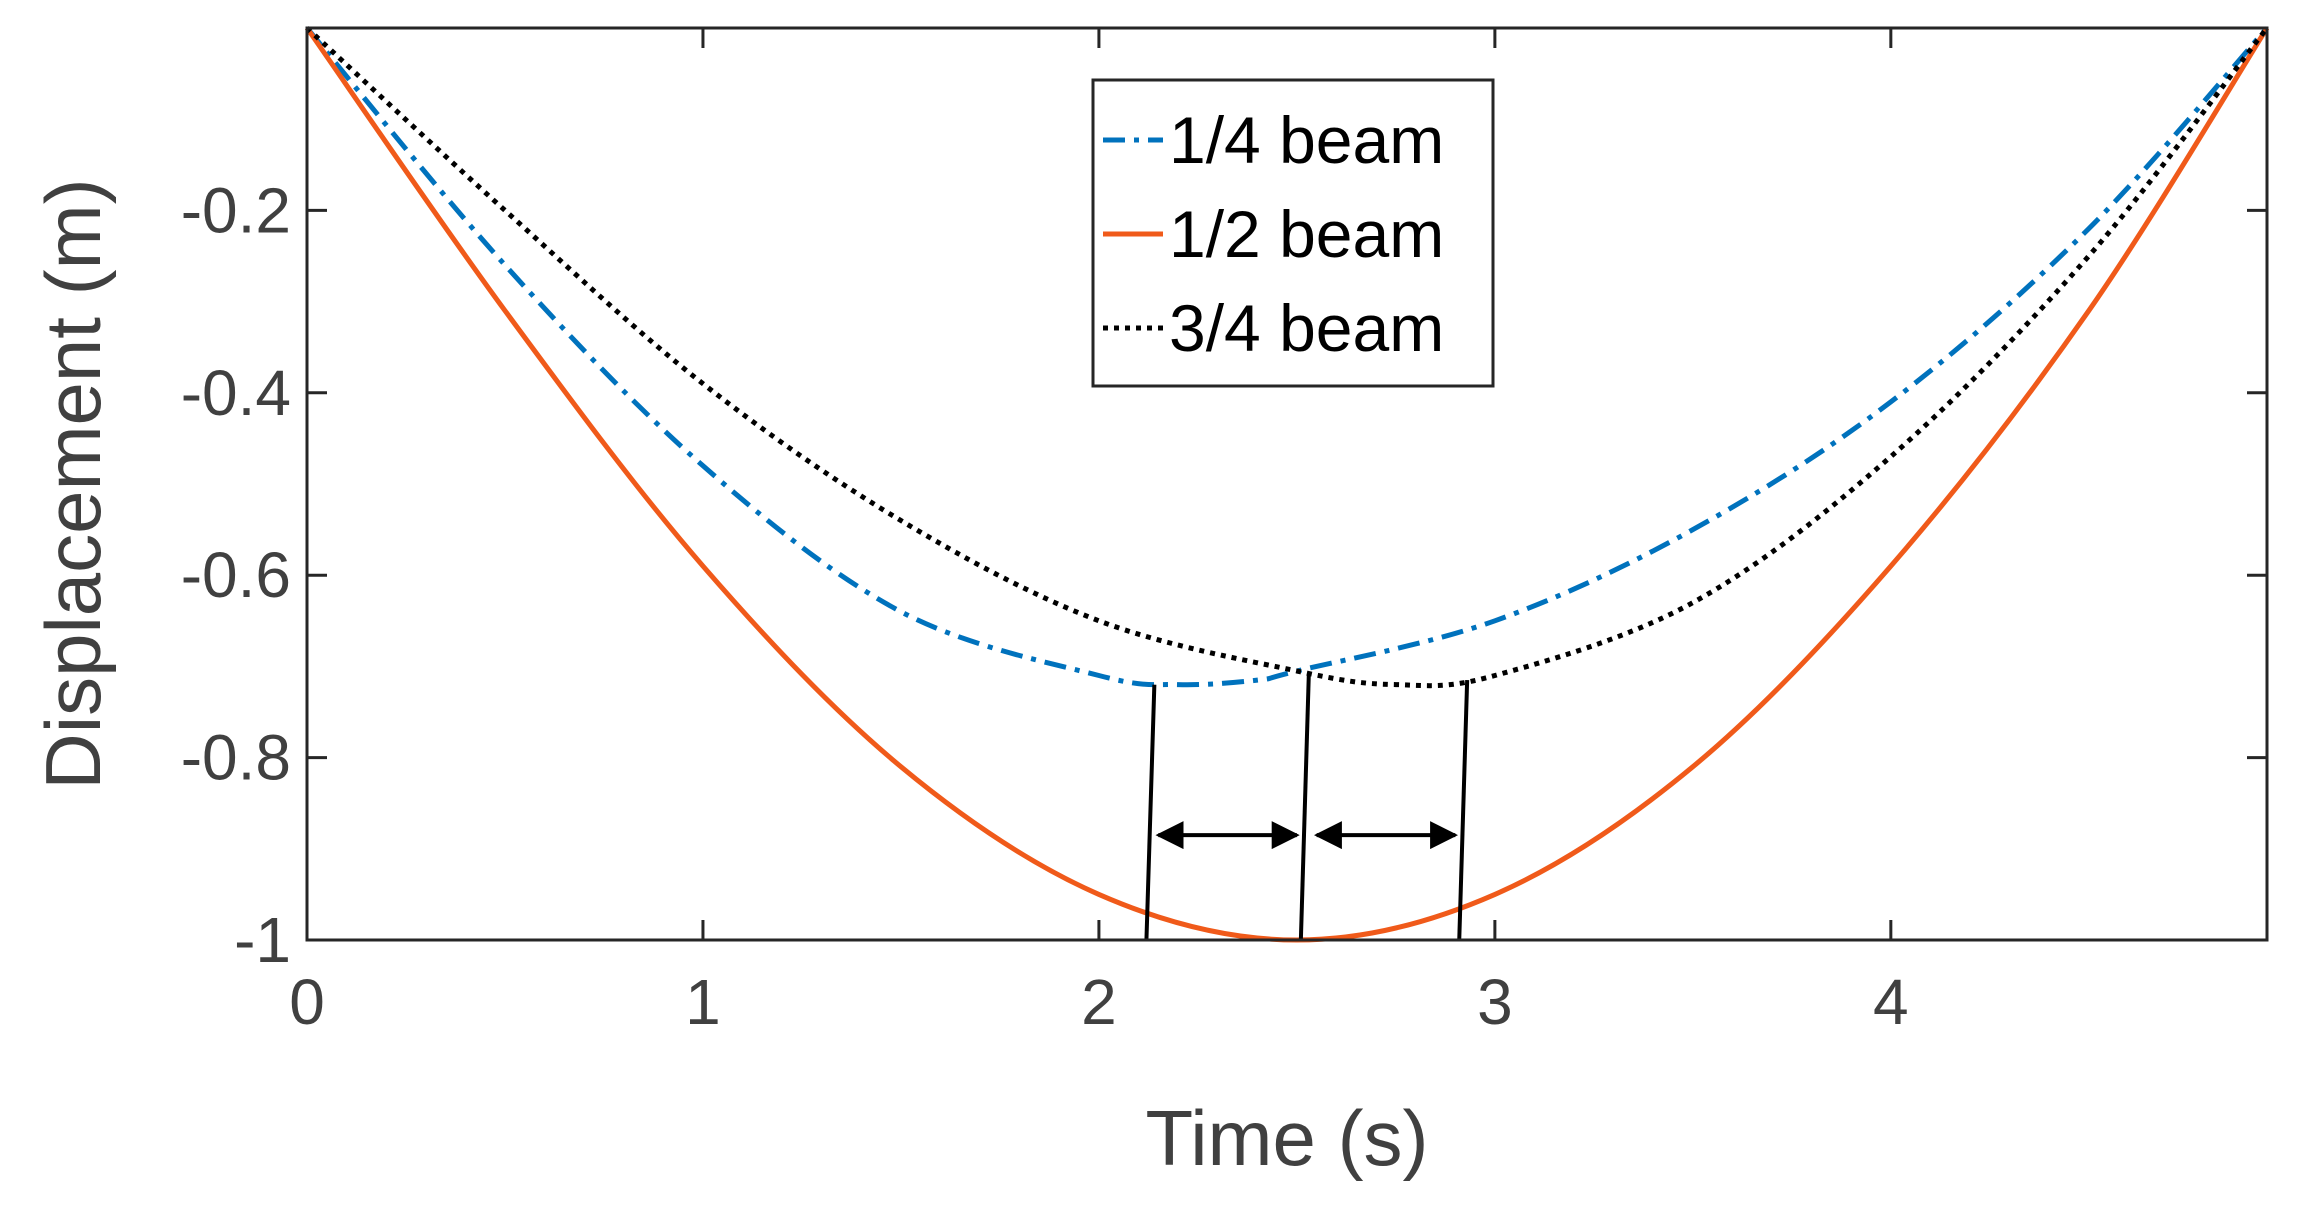 The width and height of the screenshot is (2299, 1222). I want to click on x-tick-label-0: 0, so click(307, 1002).